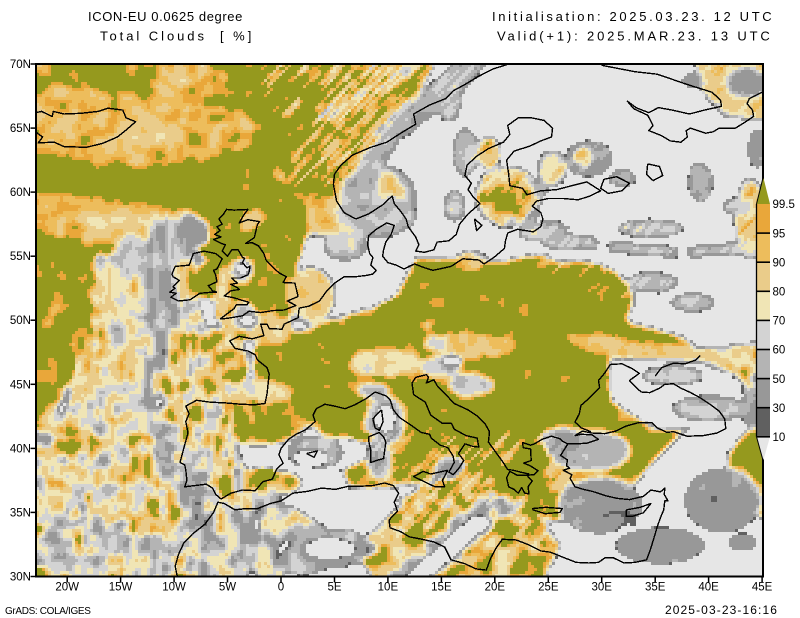  What do you see at coordinates (779, 351) in the screenshot?
I see `svg-text: 60` at bounding box center [779, 351].